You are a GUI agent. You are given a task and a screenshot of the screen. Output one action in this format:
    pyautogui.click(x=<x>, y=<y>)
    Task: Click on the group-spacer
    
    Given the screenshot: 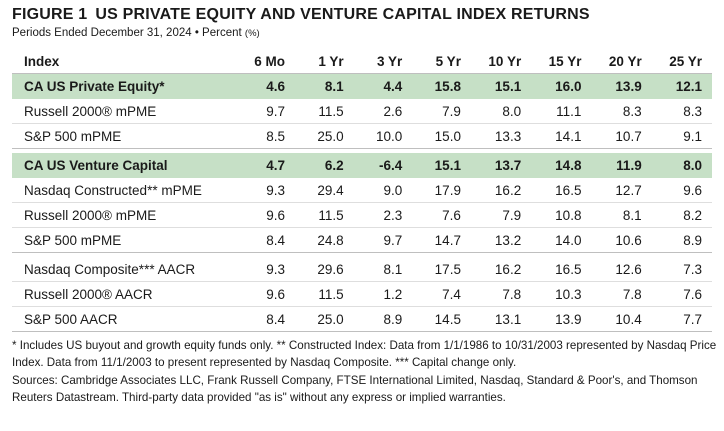 What is the action you would take?
    pyautogui.click(x=362, y=150)
    